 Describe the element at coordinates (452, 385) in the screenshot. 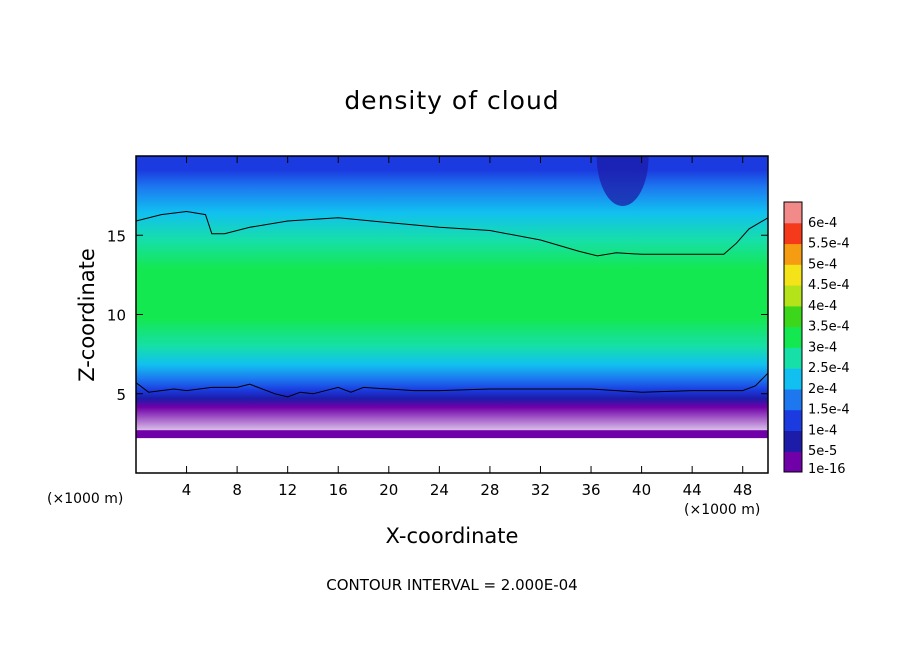

I see `lower-contour-line` at that location.